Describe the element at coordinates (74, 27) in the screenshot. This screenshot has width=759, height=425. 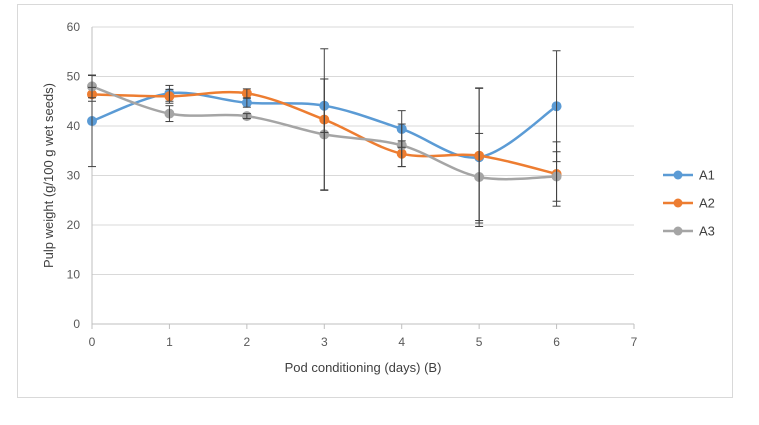
I see `y-tick-label: 60` at that location.